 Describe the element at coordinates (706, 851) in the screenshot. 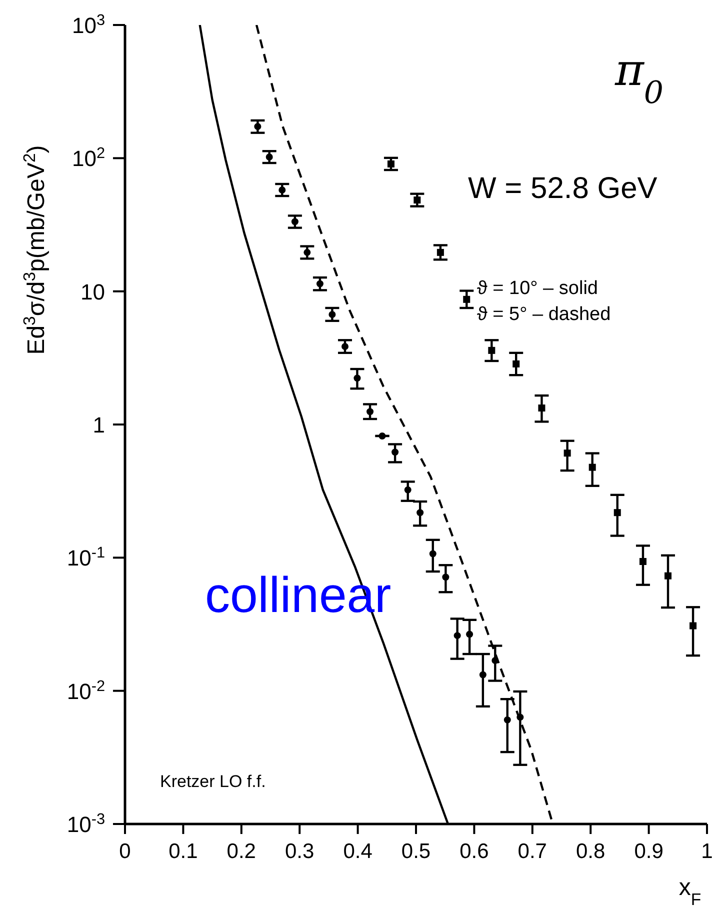

I see `x-tick-label: 1` at that location.